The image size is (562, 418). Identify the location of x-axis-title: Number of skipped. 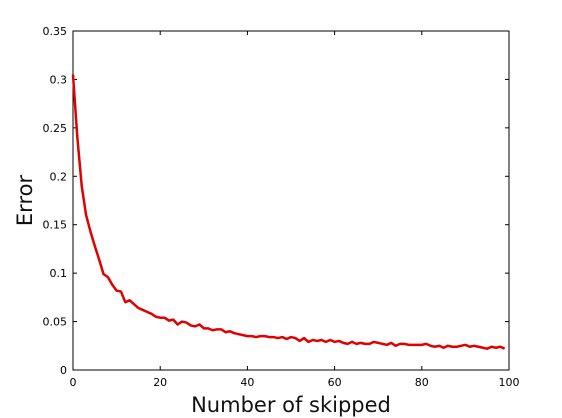
(291, 405).